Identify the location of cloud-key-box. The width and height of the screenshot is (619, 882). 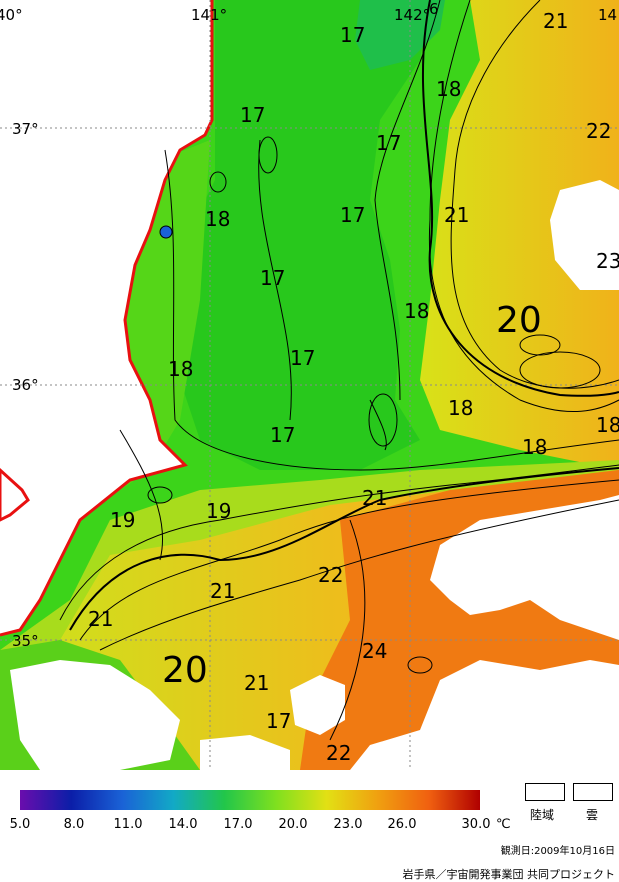
(593, 792).